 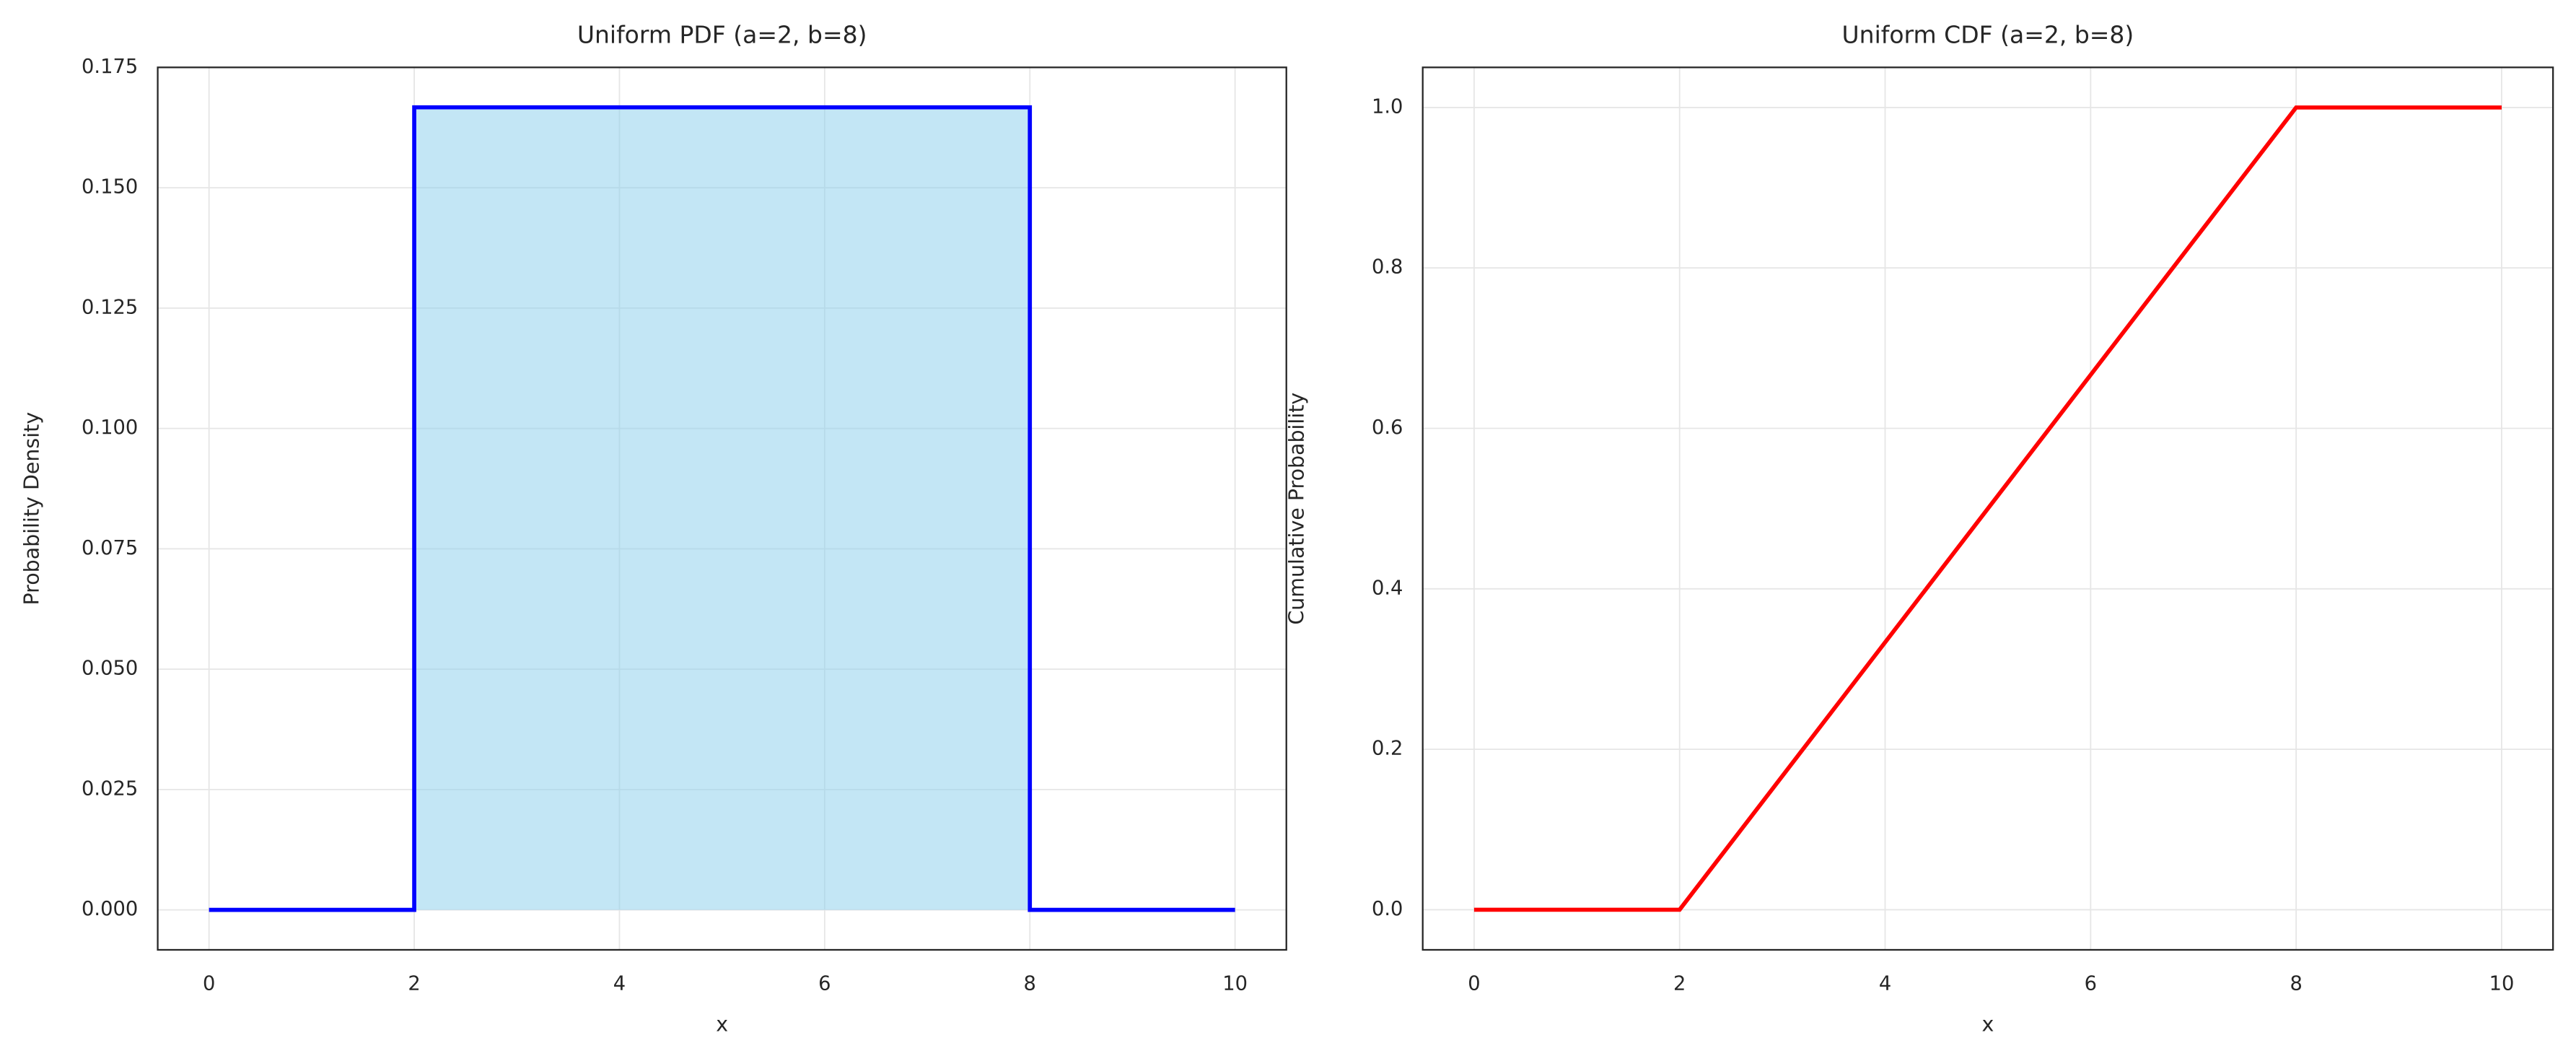 I want to click on chart-title: Uniform PDF (a=2, b=8), so click(x=722, y=35).